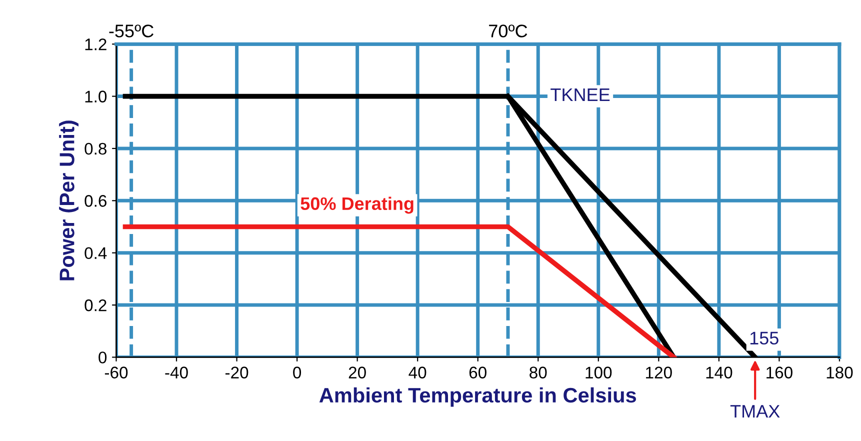  What do you see at coordinates (477, 372) in the screenshot?
I see `x-tick-label: 60` at bounding box center [477, 372].